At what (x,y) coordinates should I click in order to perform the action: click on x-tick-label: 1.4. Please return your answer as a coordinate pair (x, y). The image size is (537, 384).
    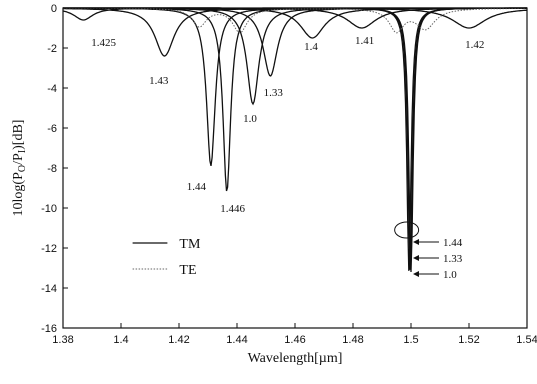
    Looking at the image, I should click on (120, 340).